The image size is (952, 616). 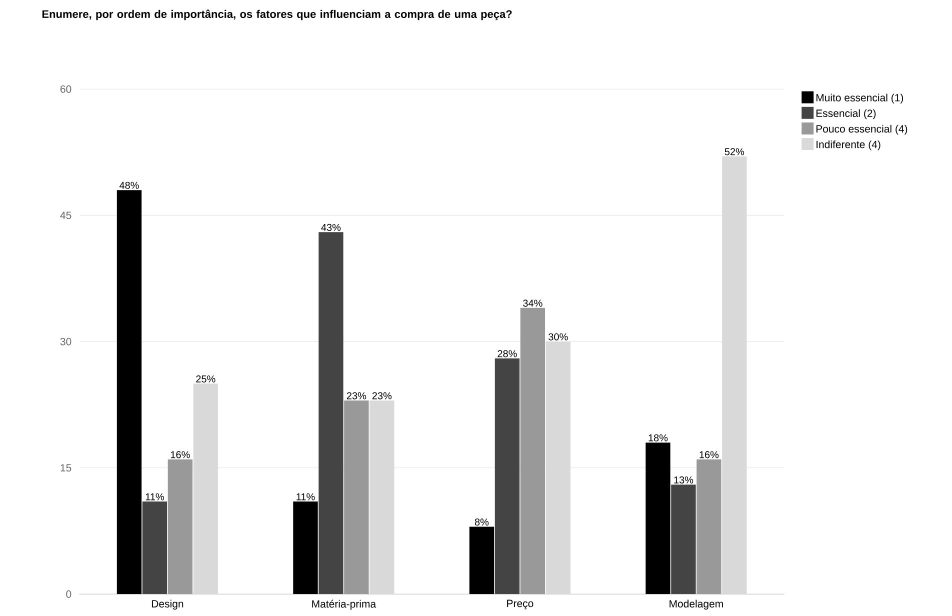 I want to click on data-label: 18%, so click(x=658, y=438).